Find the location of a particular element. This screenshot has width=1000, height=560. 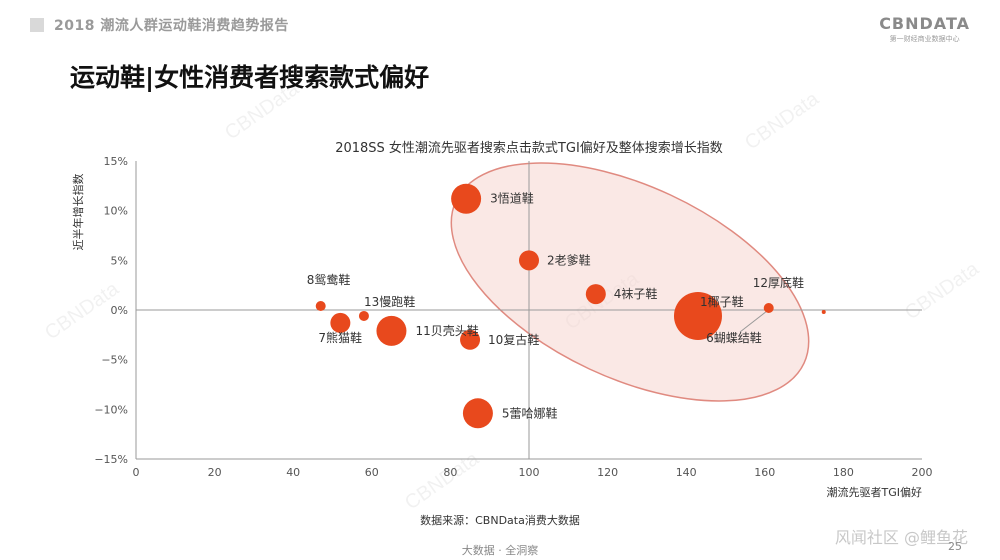

footer-tagline: 大数据 · 全洞察 is located at coordinates (500, 550).